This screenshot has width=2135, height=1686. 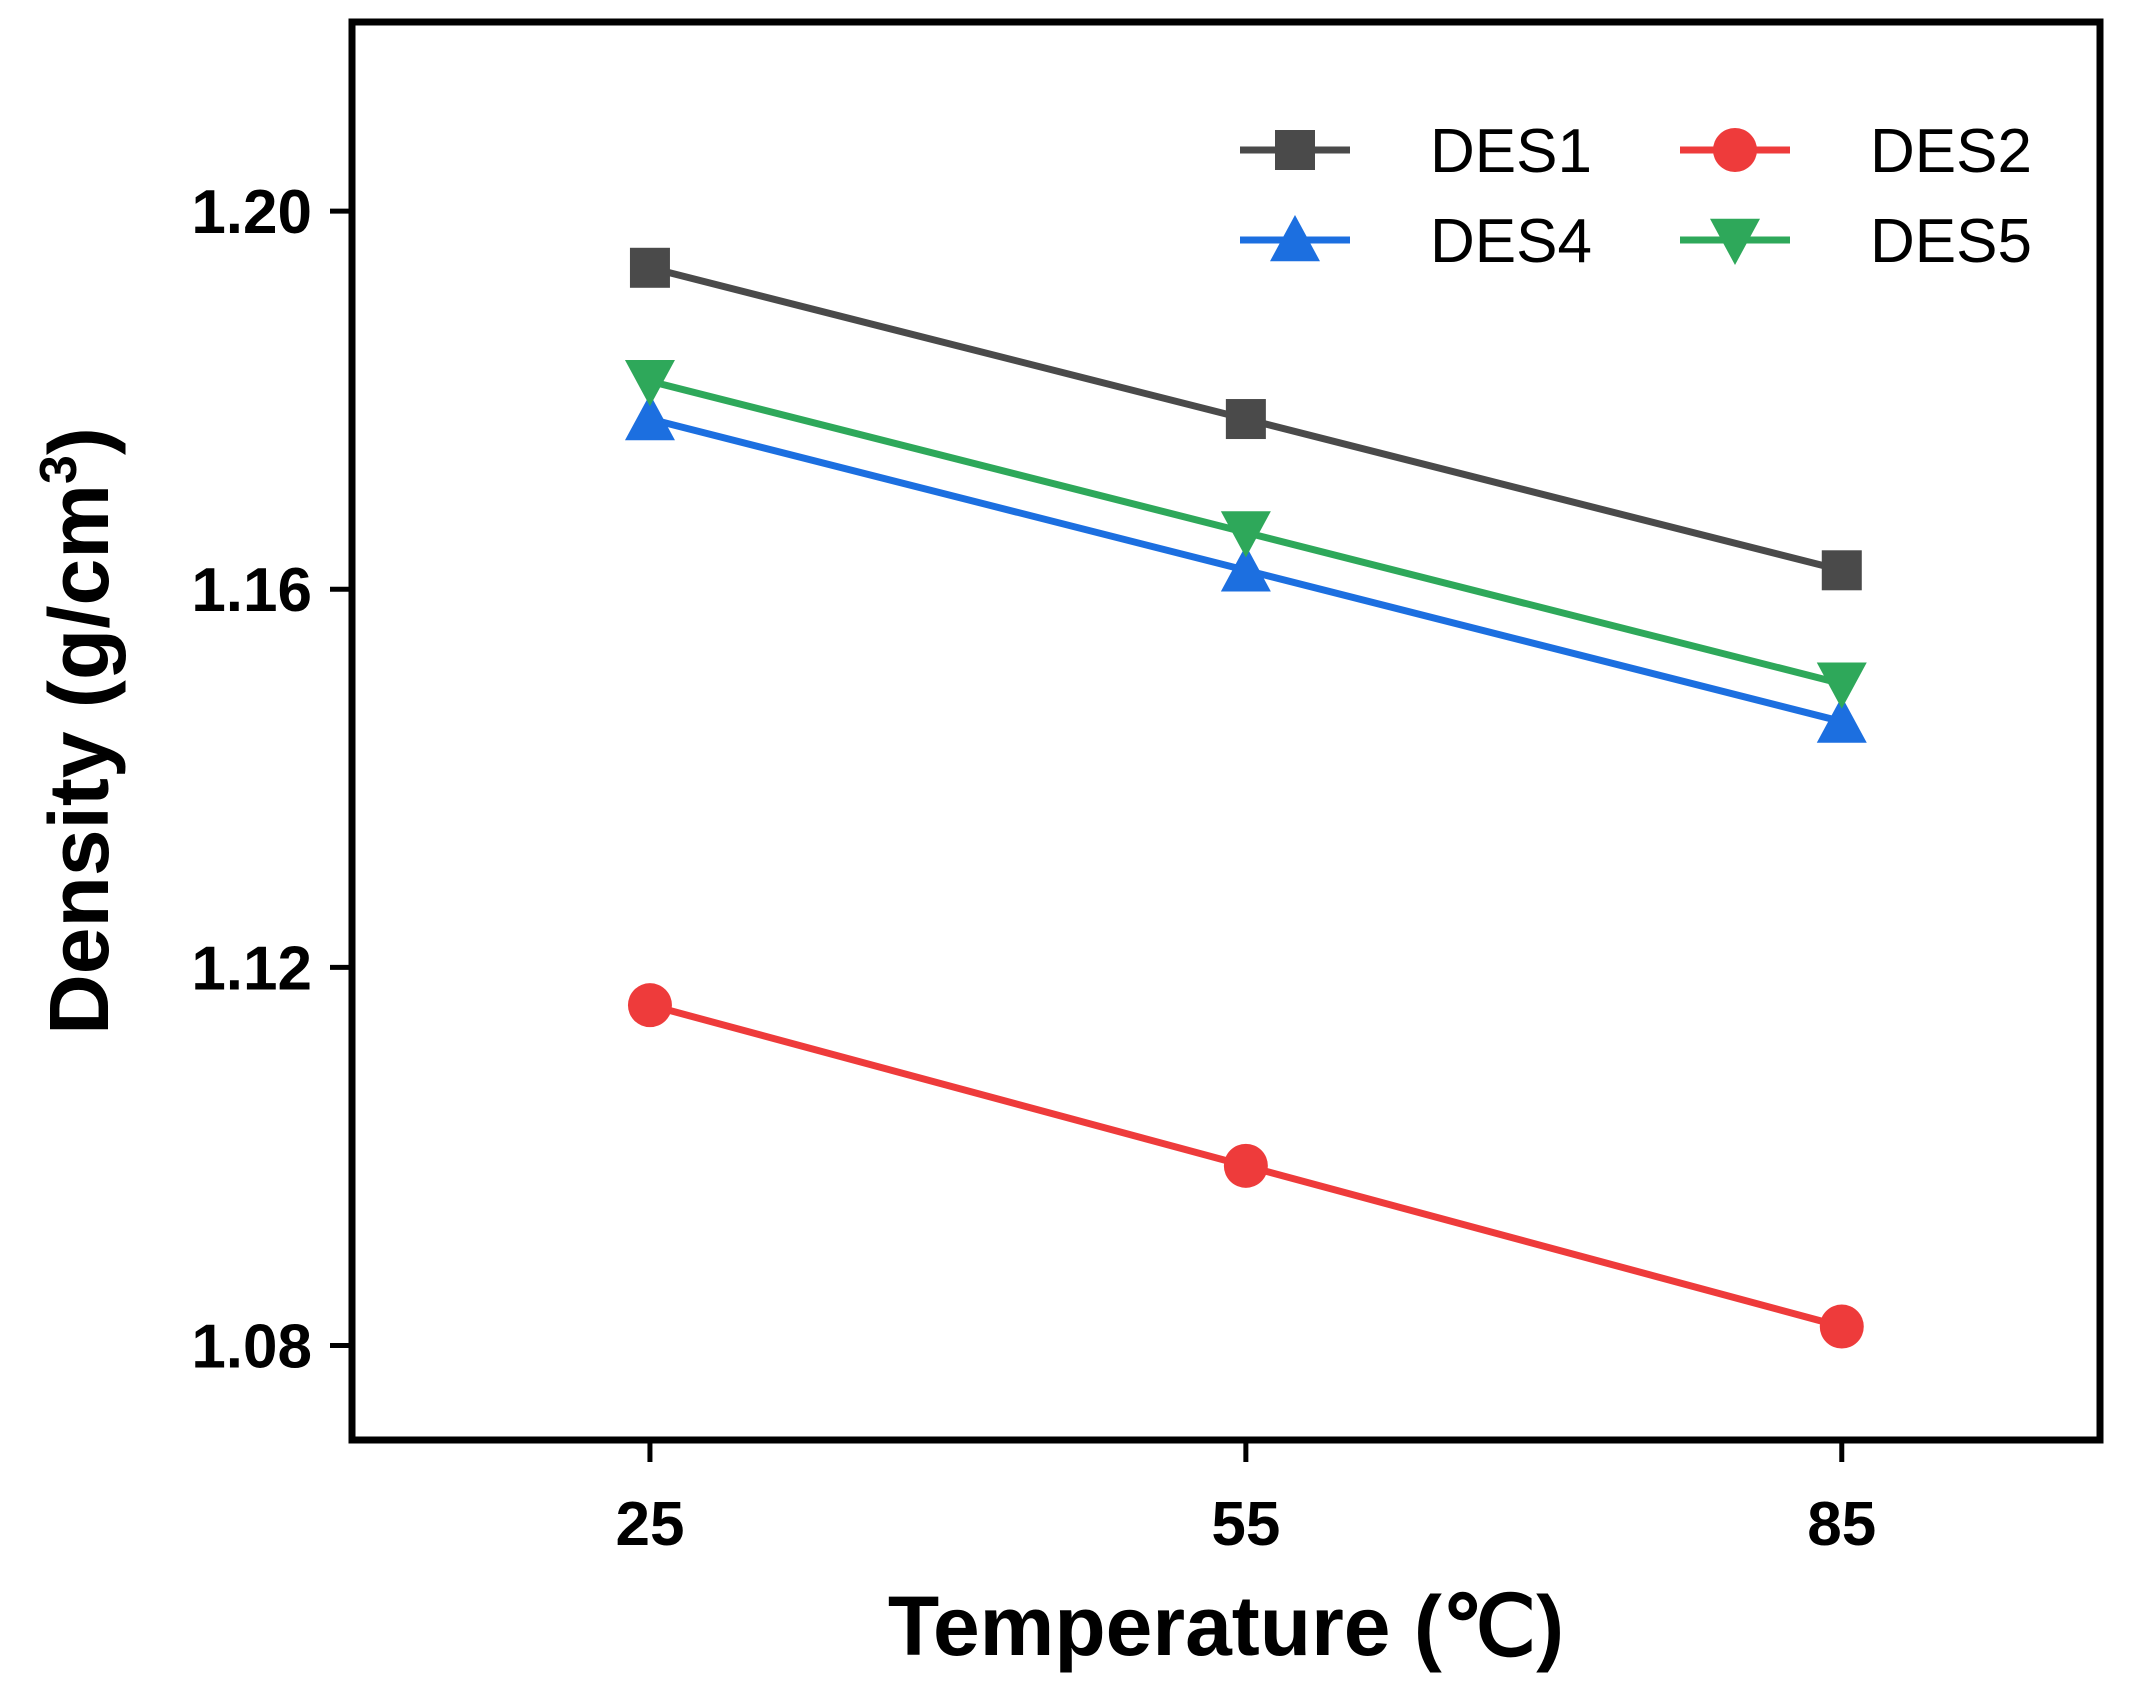 I want to click on y-tick-label: 1.20, so click(x=251, y=212).